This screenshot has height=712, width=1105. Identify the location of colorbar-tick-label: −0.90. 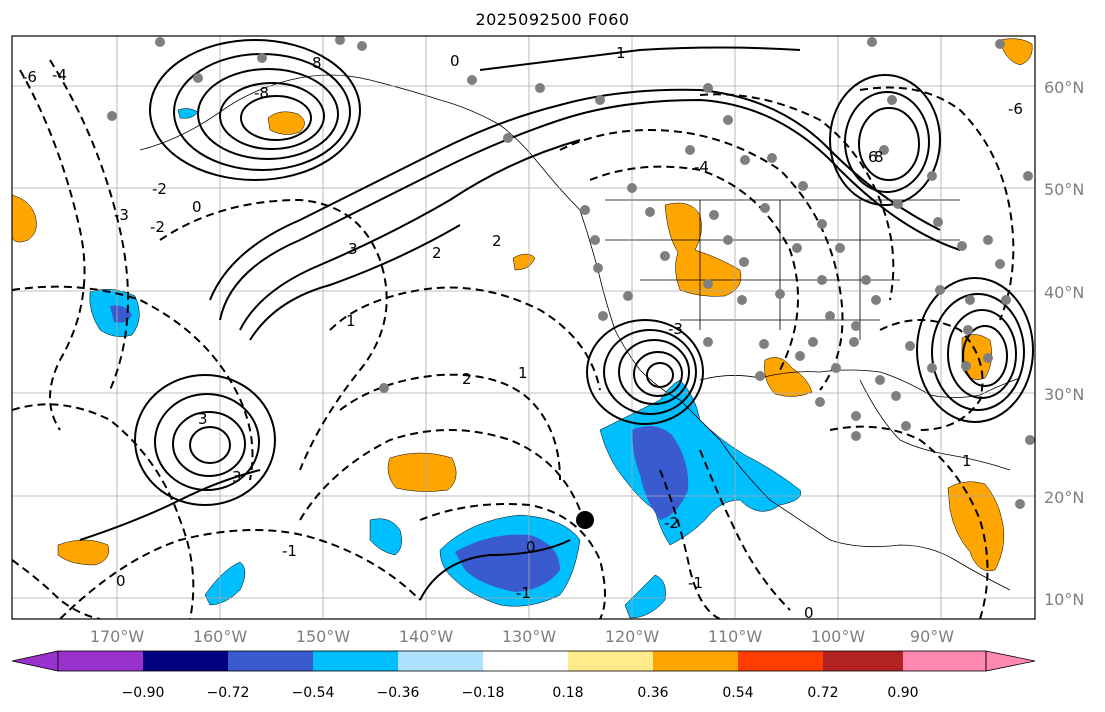
(143, 693).